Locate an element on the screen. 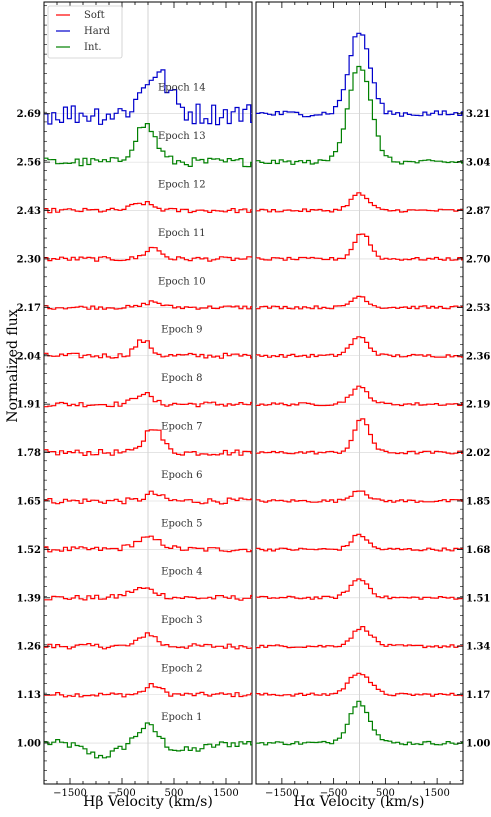 This screenshot has width=491, height=817. y-tick-label: 1.68 is located at coordinates (478, 550).